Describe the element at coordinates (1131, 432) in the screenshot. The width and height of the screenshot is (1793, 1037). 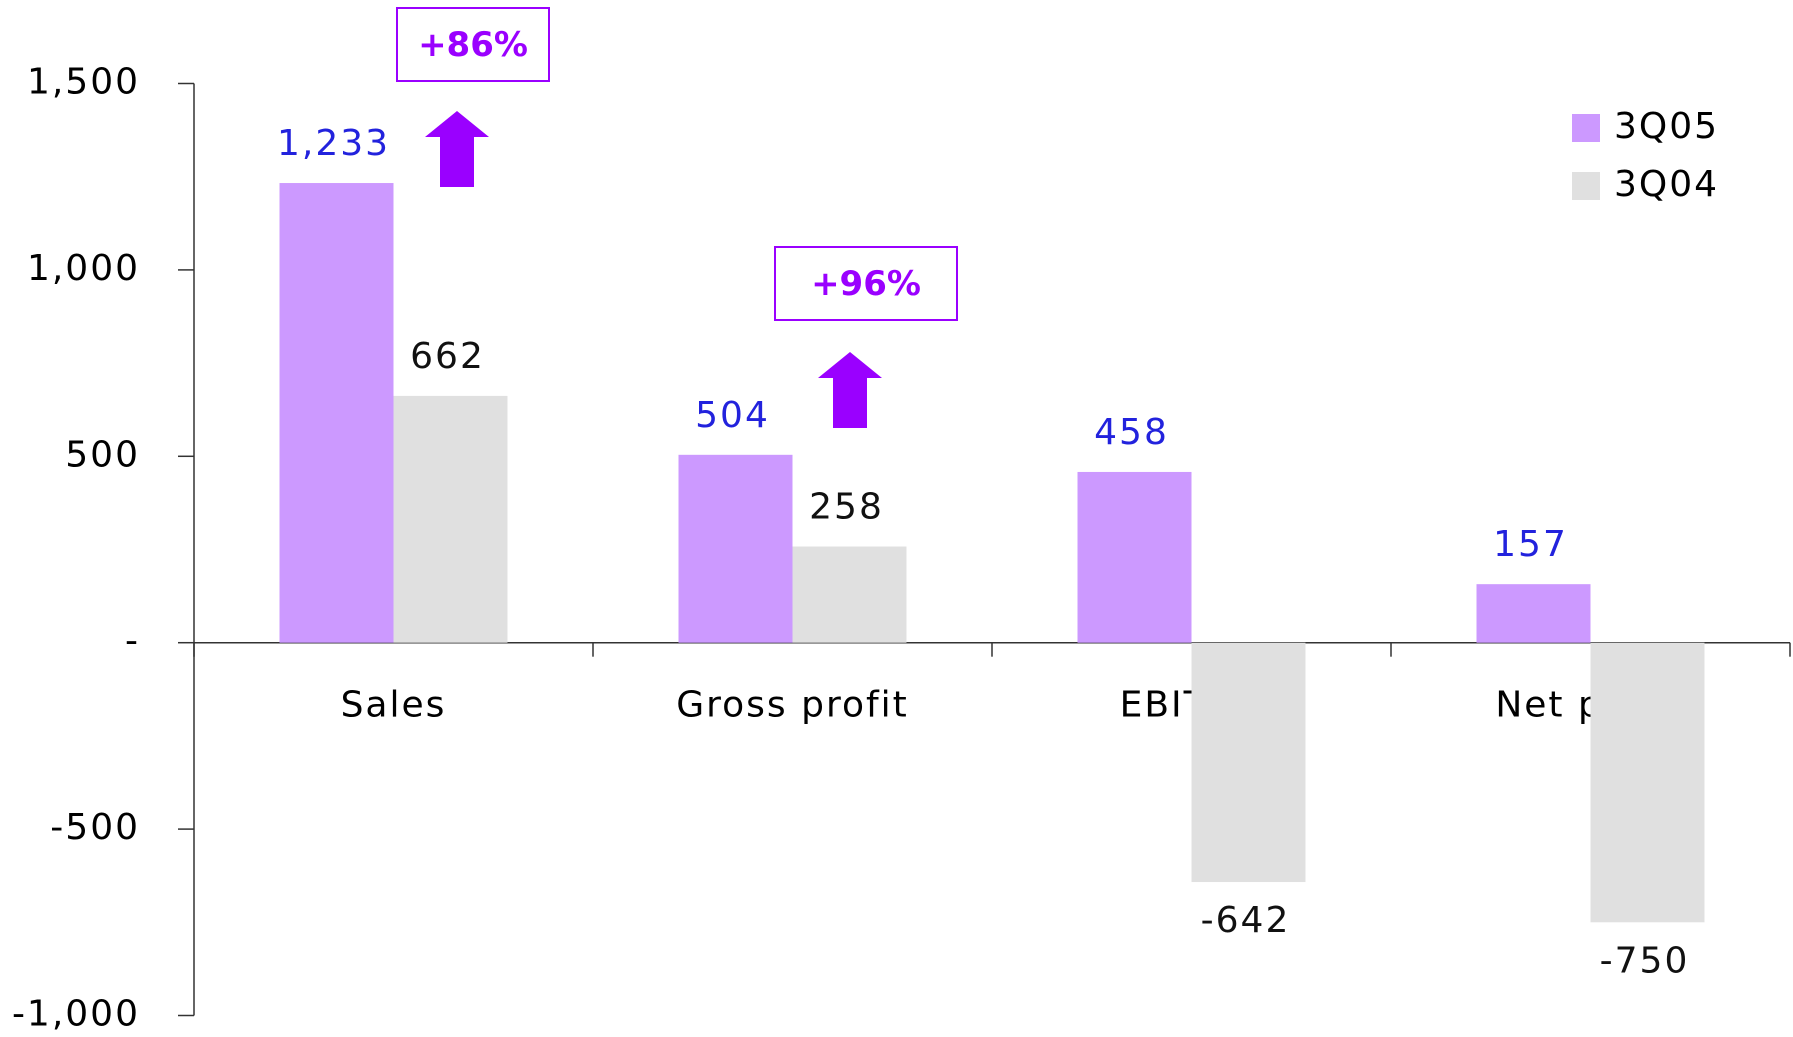
I see `data-label: 458` at that location.